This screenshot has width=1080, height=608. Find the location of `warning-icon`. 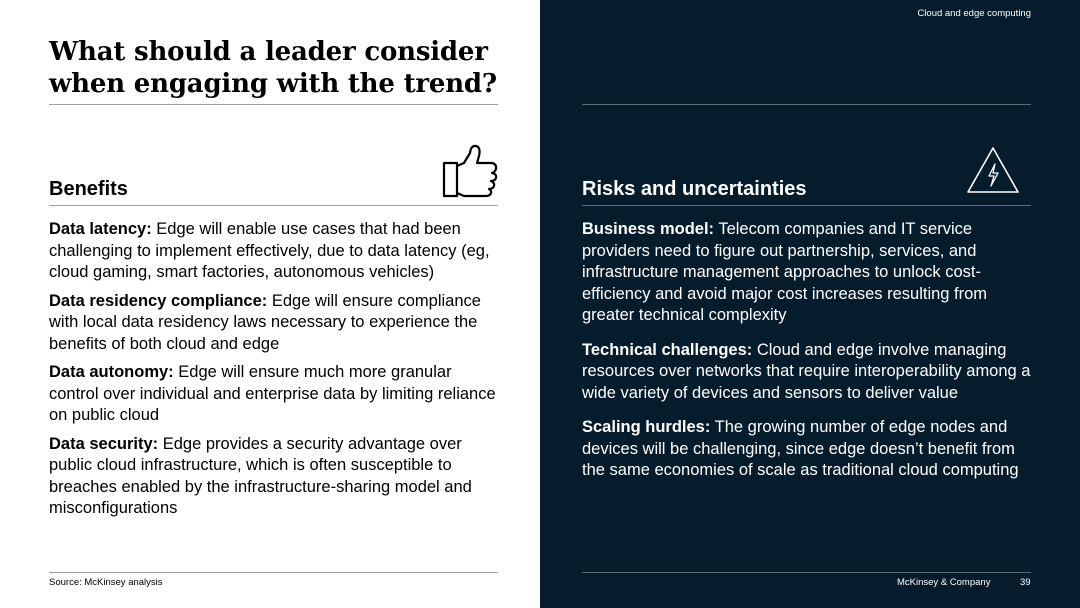

warning-icon is located at coordinates (993, 170).